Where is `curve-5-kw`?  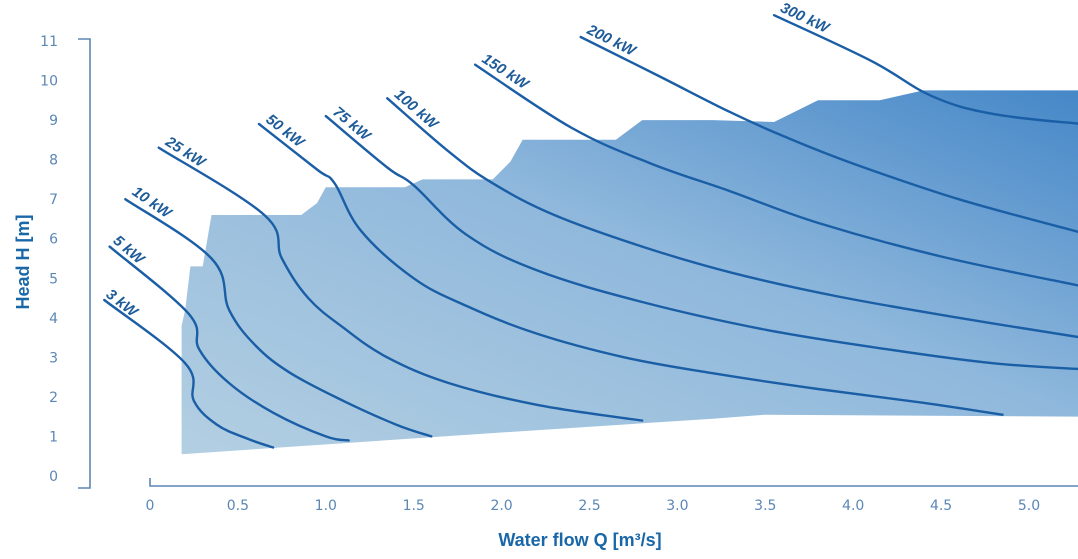
curve-5-kw is located at coordinates (229, 343).